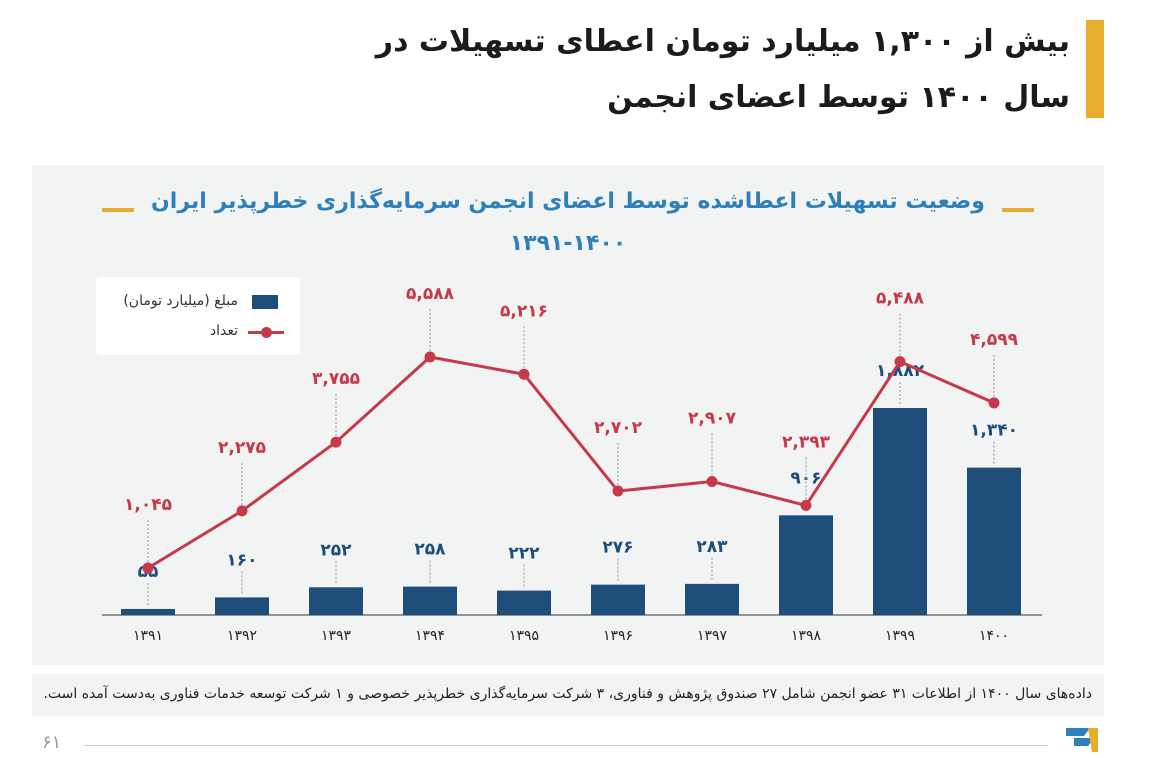 The width and height of the screenshot is (1152, 758). Describe the element at coordinates (148, 636) in the screenshot. I see `x-tick-label-1: ۱۳۹۱` at that location.